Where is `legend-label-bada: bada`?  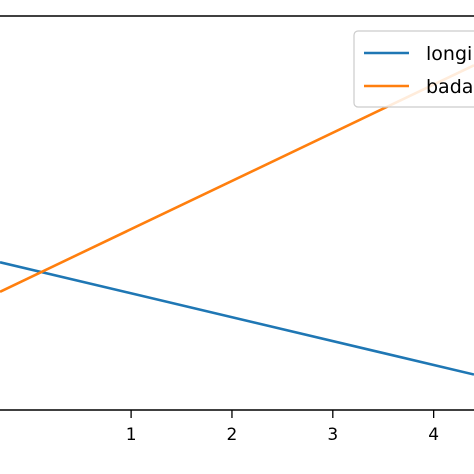 legend-label-bada: bada is located at coordinates (449, 87).